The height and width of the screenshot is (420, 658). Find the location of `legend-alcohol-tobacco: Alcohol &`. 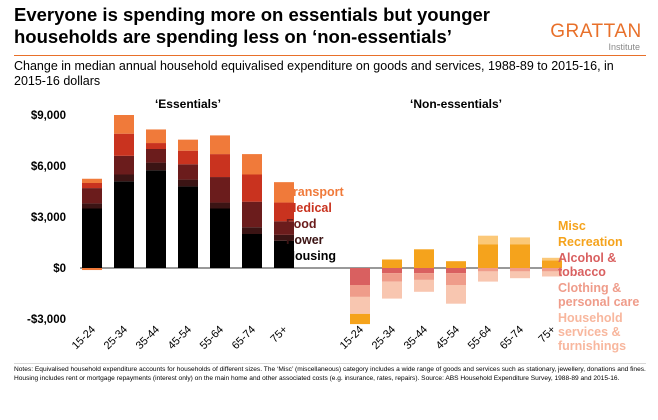

legend-alcohol-tobacco: Alcohol & is located at coordinates (587, 258).